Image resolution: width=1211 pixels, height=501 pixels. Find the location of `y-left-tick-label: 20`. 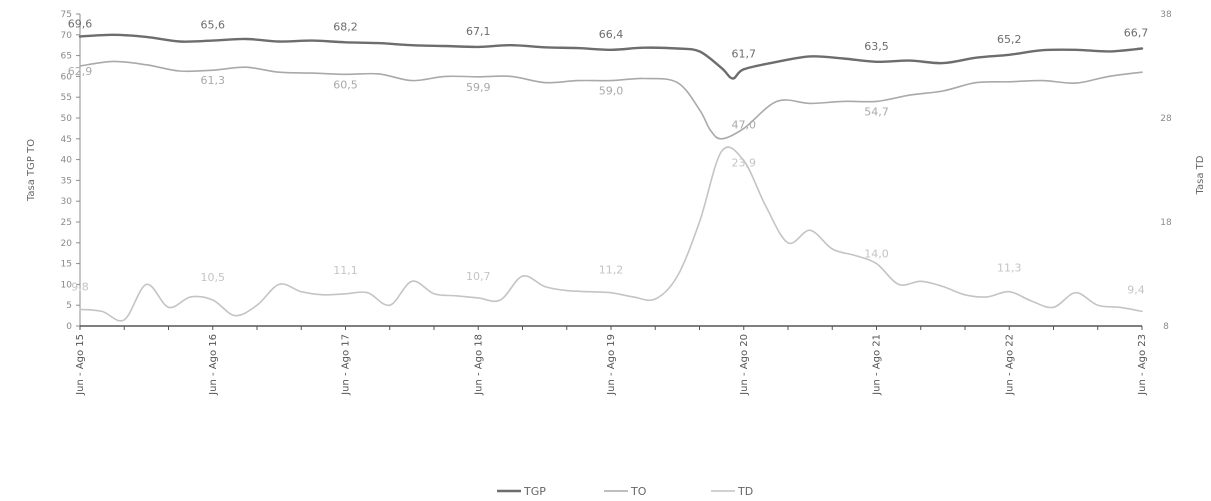

y-left-tick-label: 20 is located at coordinates (67, 244).